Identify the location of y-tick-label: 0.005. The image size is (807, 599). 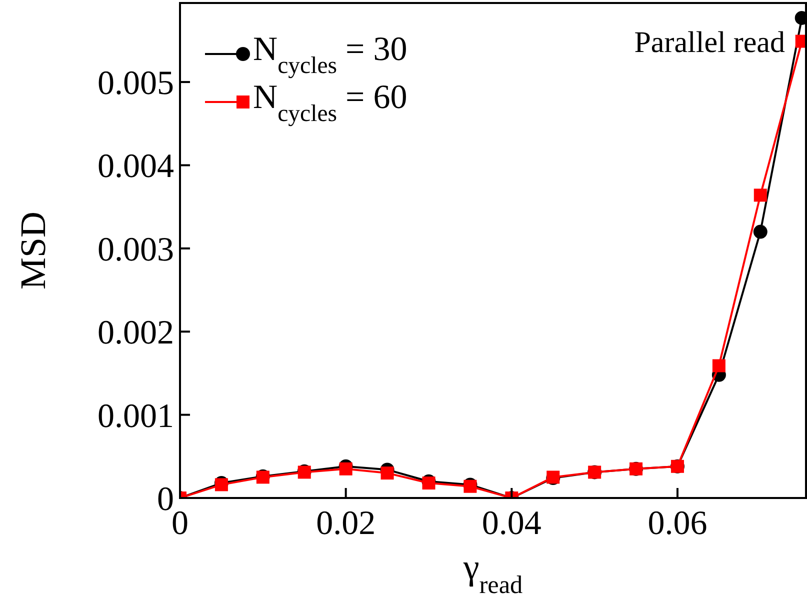
(136, 83).